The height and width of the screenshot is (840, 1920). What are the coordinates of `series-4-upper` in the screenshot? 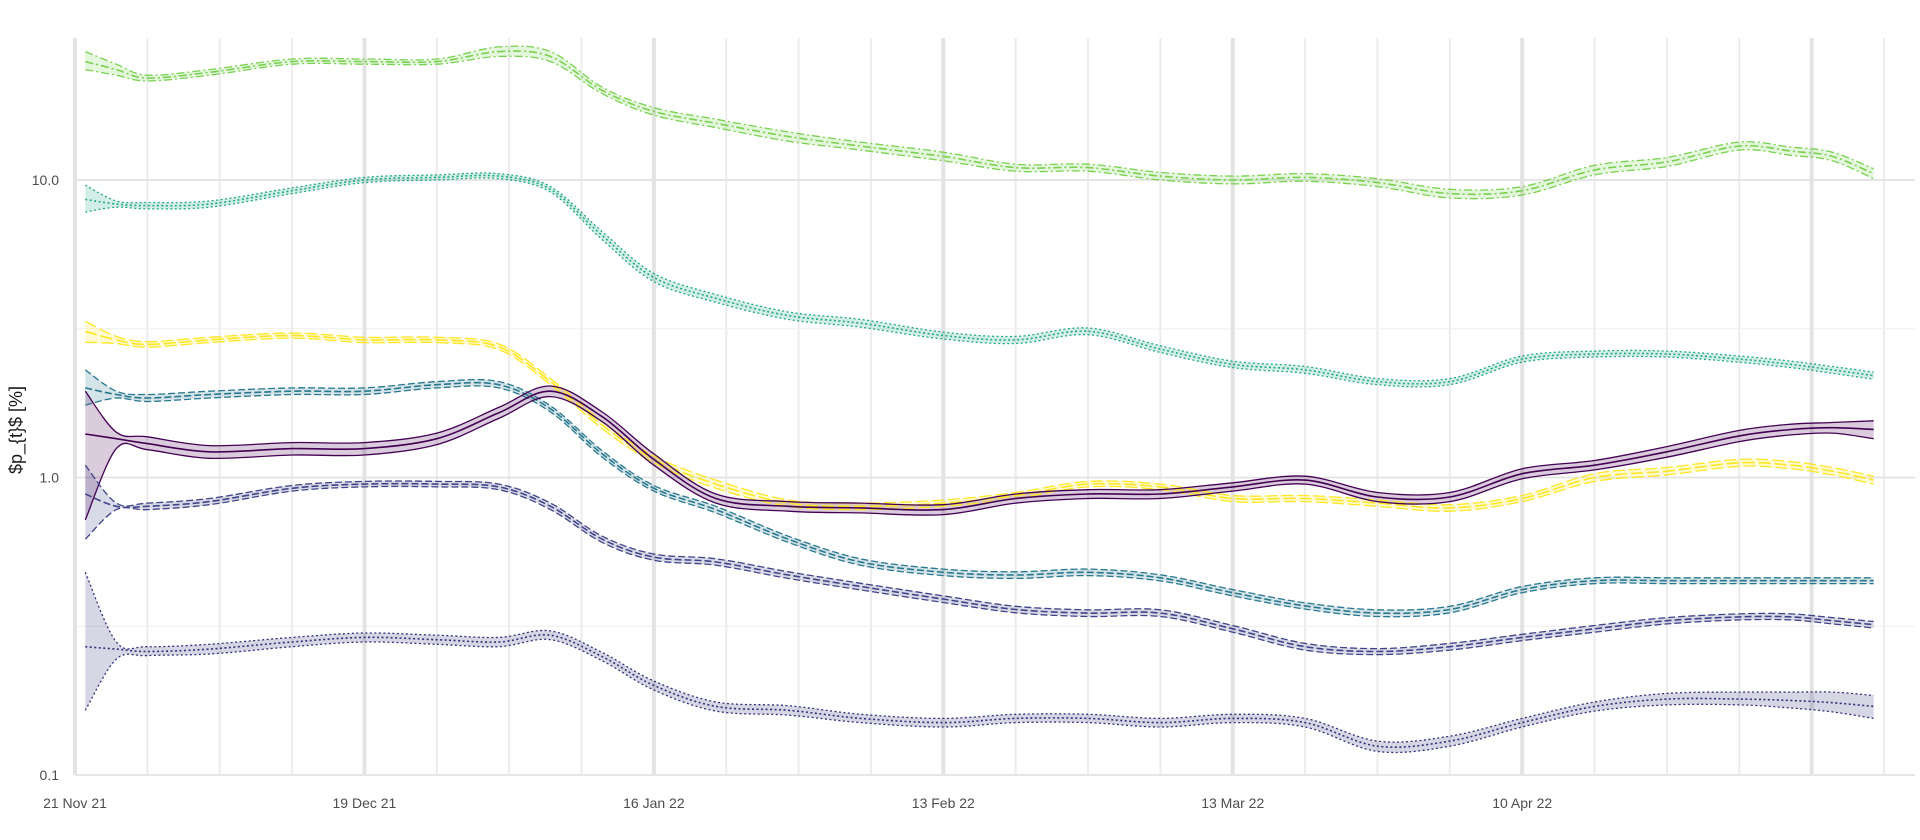 It's located at (979, 445).